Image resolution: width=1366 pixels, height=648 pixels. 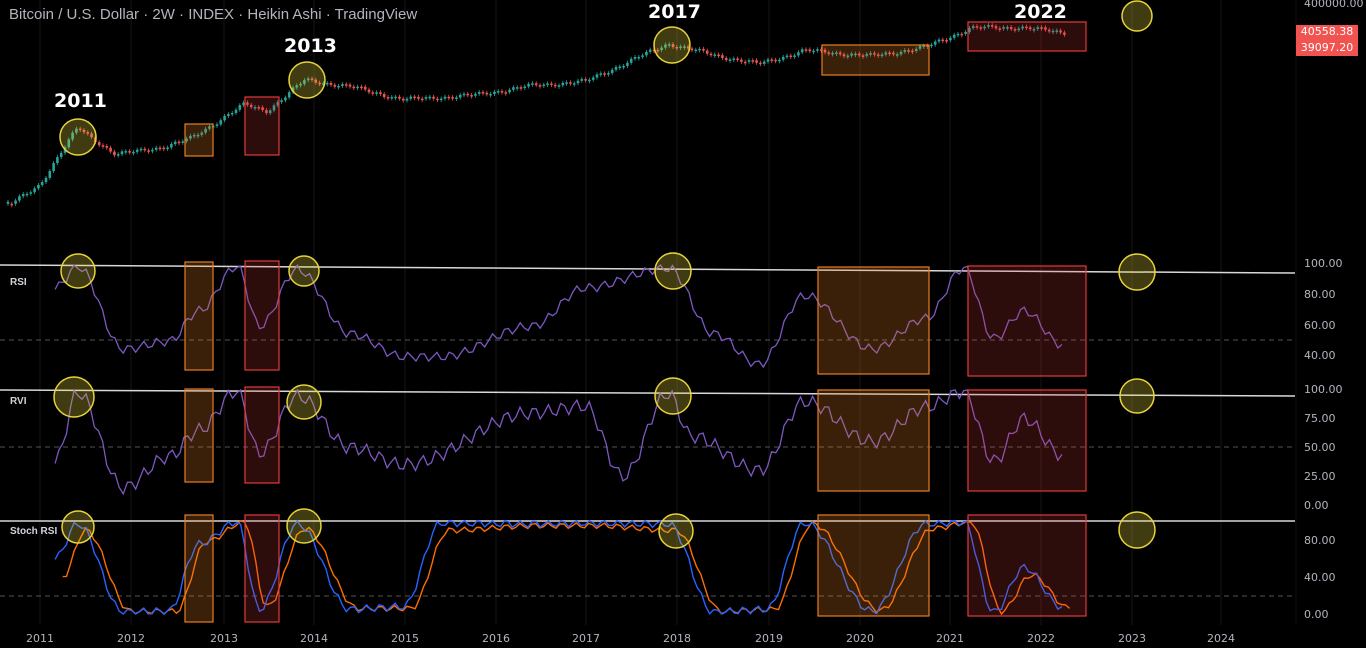 I want to click on stoch-ytick: 0.00, so click(x=1316, y=614).